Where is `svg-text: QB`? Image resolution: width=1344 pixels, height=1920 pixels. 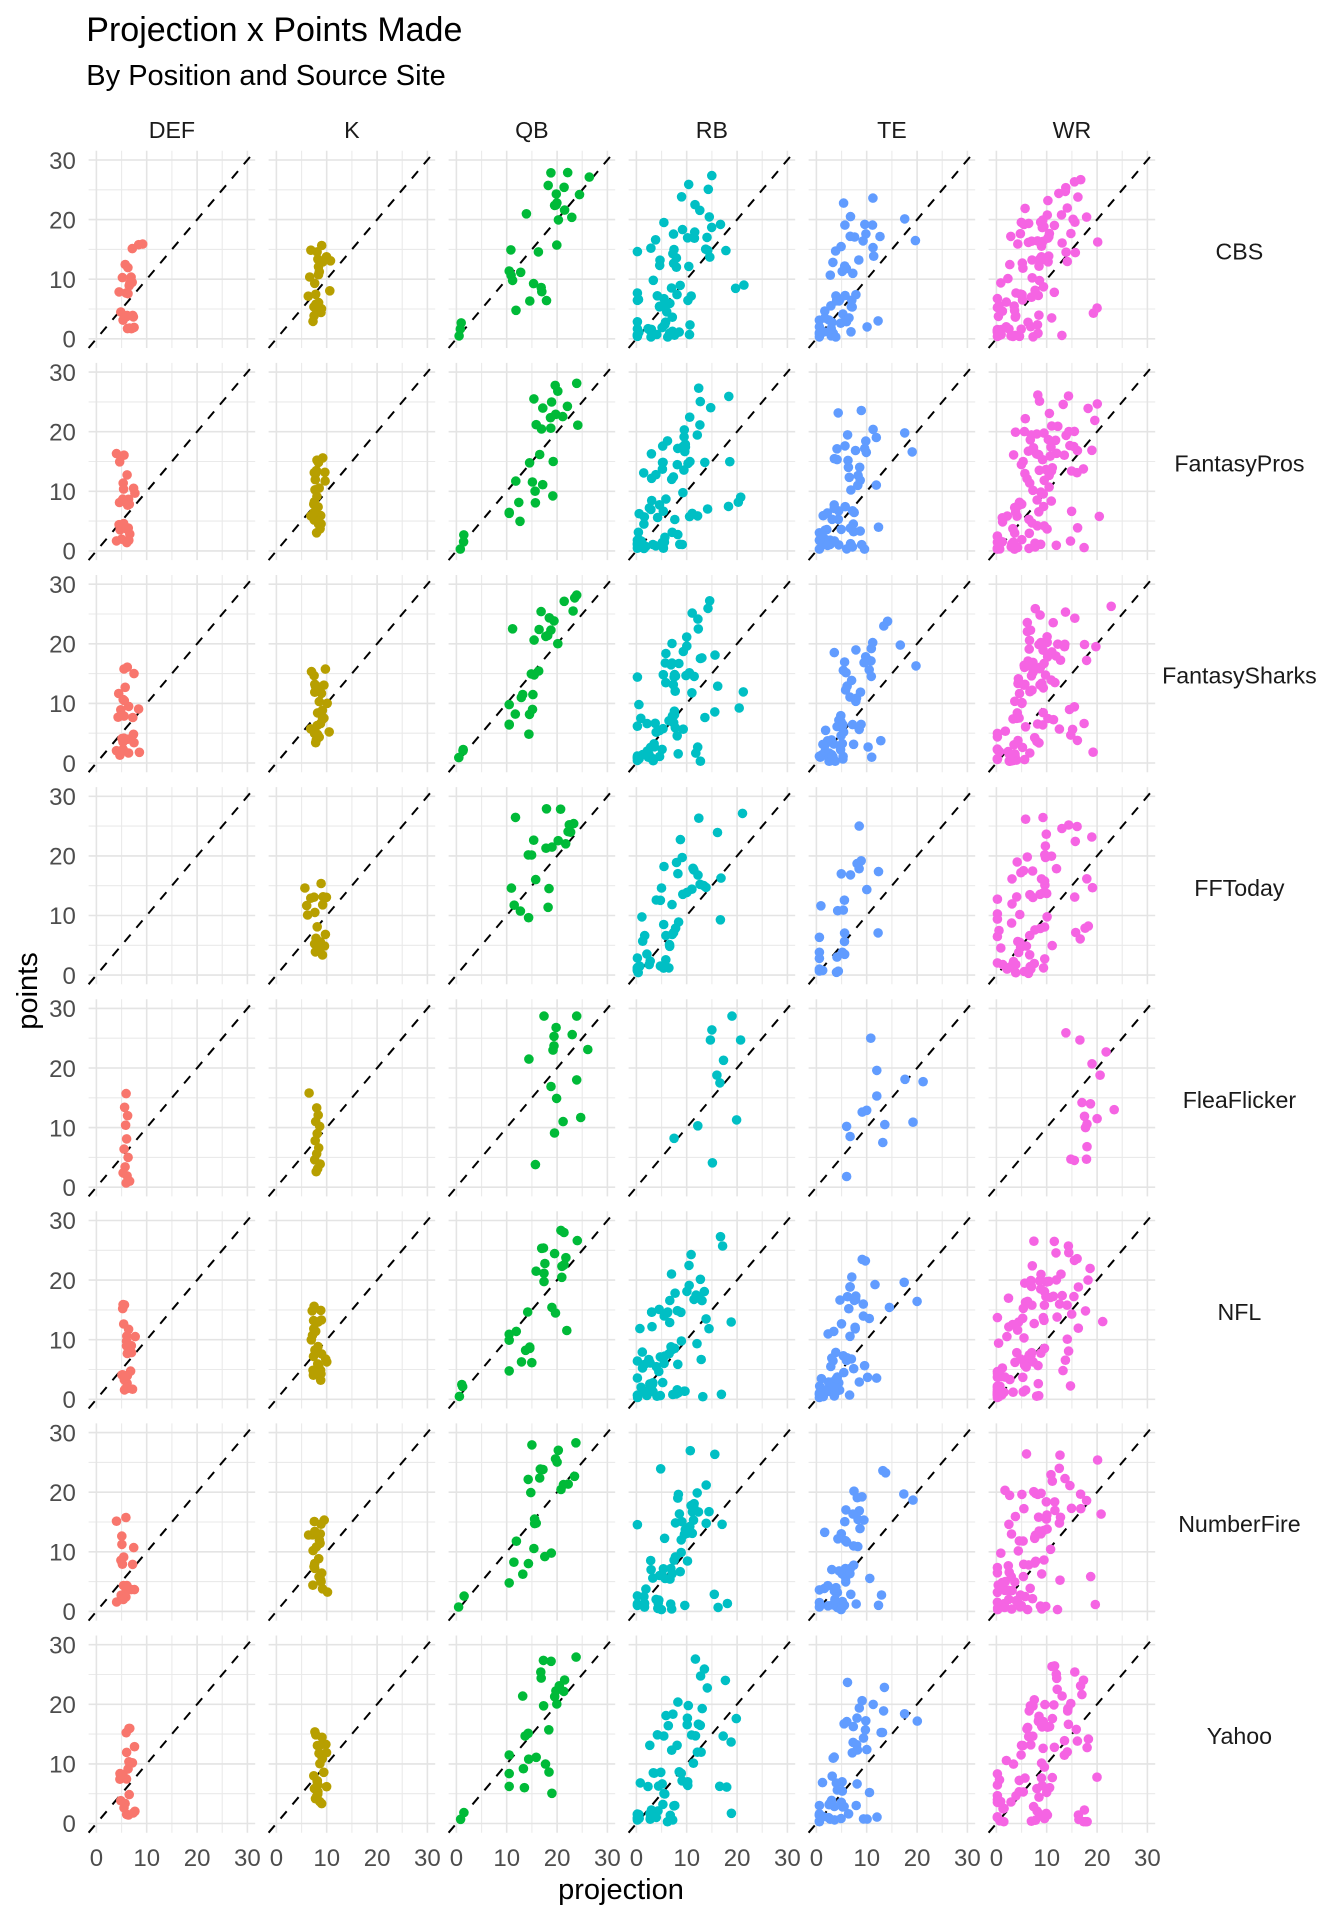
svg-text: QB is located at coordinates (532, 130).